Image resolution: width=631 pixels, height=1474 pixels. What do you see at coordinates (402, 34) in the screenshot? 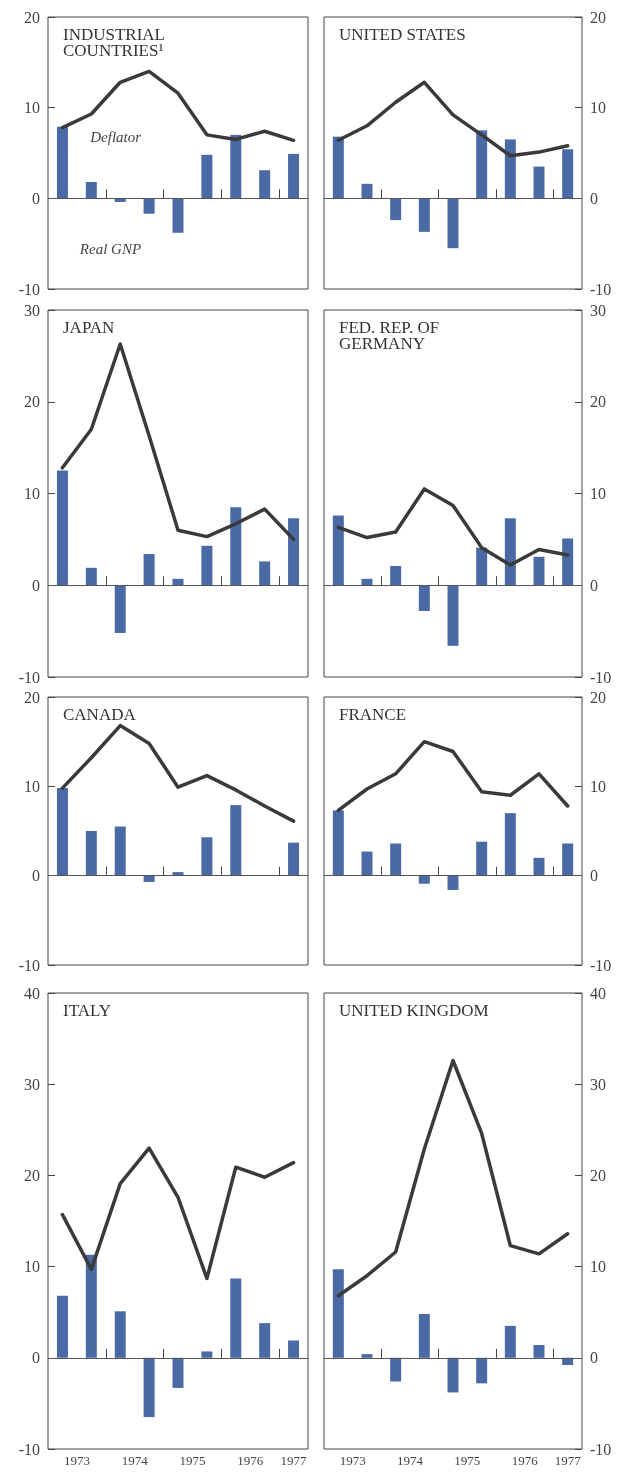
I see `chart-title: UNITED STATES` at bounding box center [402, 34].